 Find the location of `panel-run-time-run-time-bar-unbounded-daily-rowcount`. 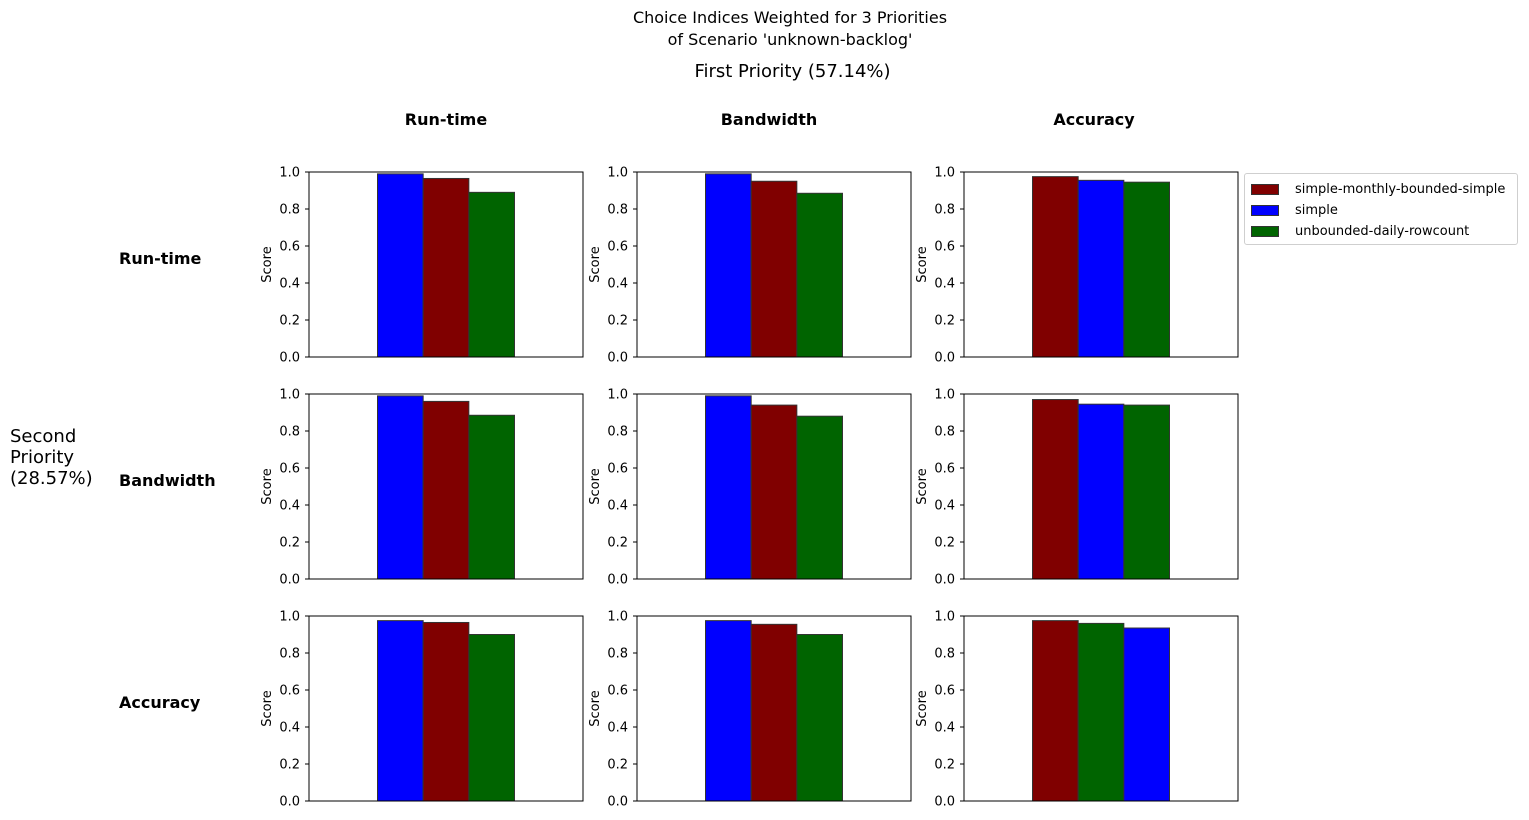

panel-run-time-run-time-bar-unbounded-daily-rowcount is located at coordinates (491, 274).